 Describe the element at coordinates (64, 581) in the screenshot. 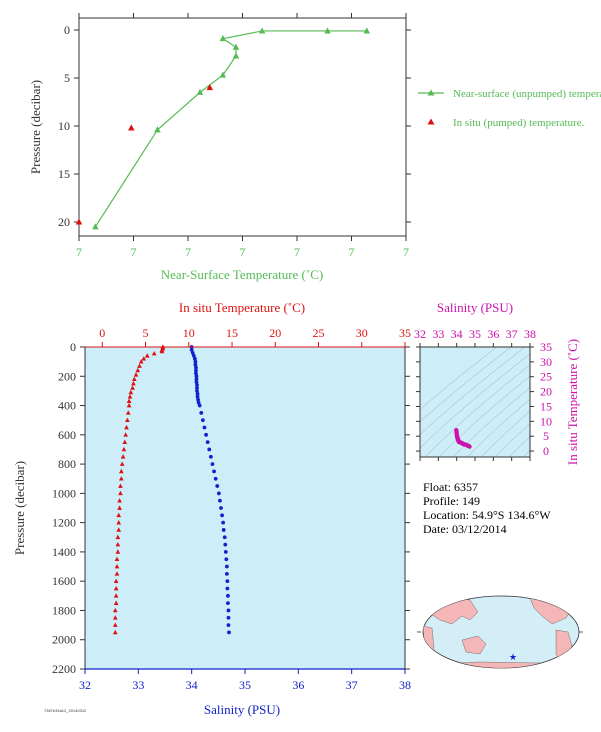

I see `main-y-tick-label: 1600` at that location.